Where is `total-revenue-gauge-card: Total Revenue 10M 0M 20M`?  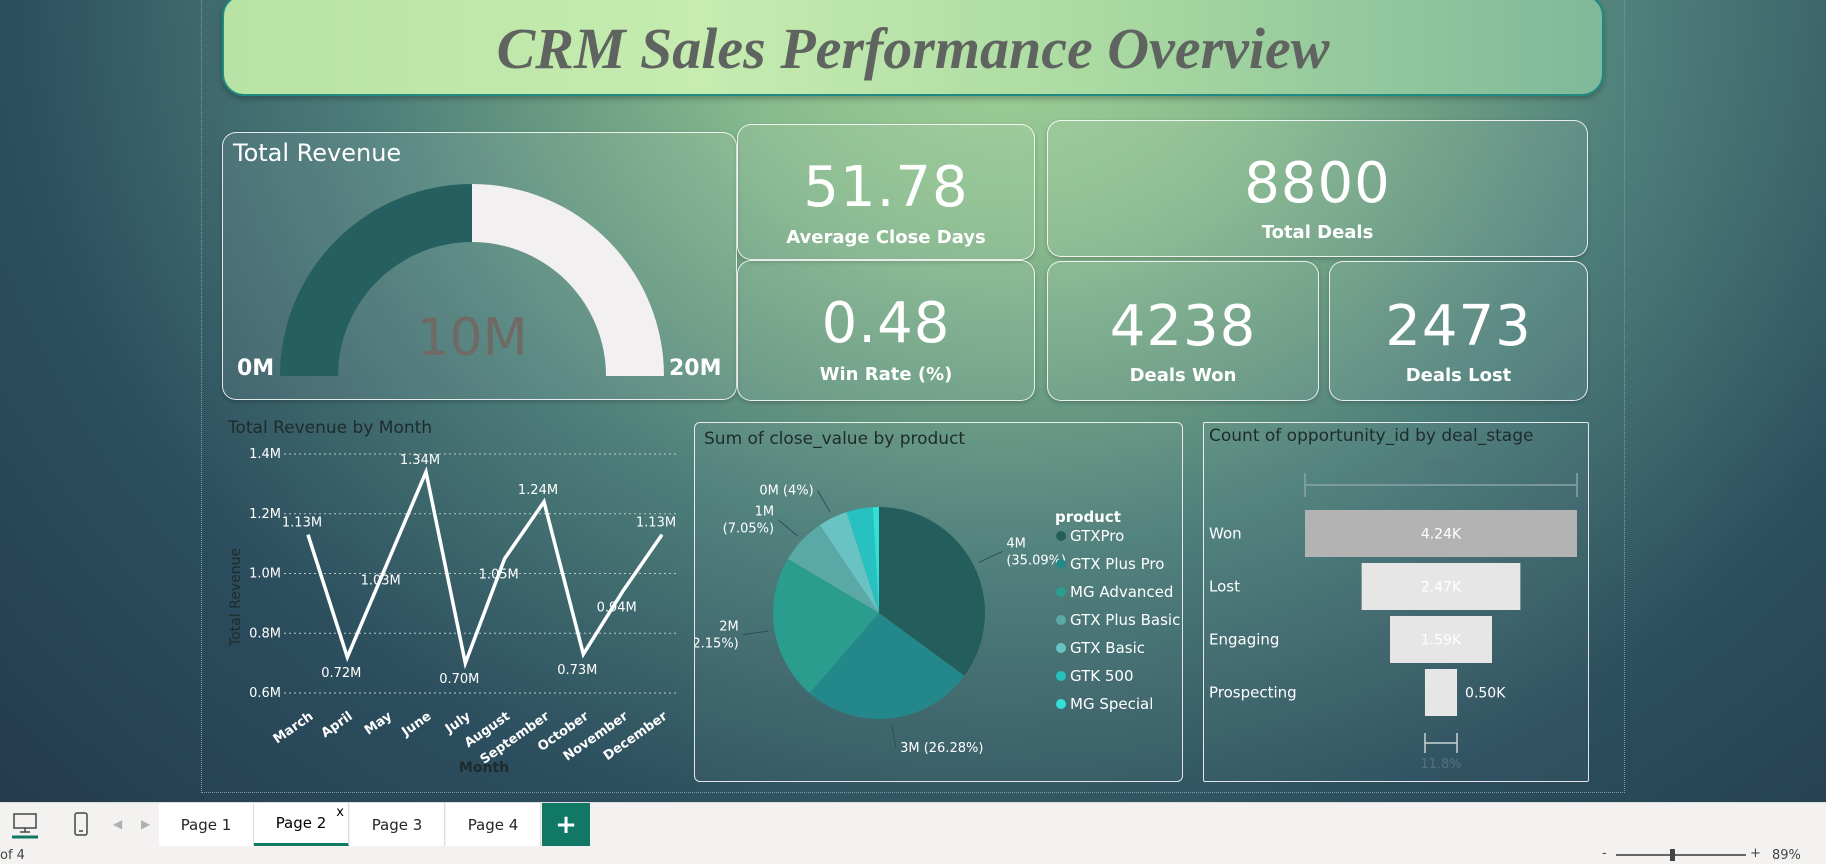 total-revenue-gauge-card: Total Revenue 10M 0M 20M is located at coordinates (479, 266).